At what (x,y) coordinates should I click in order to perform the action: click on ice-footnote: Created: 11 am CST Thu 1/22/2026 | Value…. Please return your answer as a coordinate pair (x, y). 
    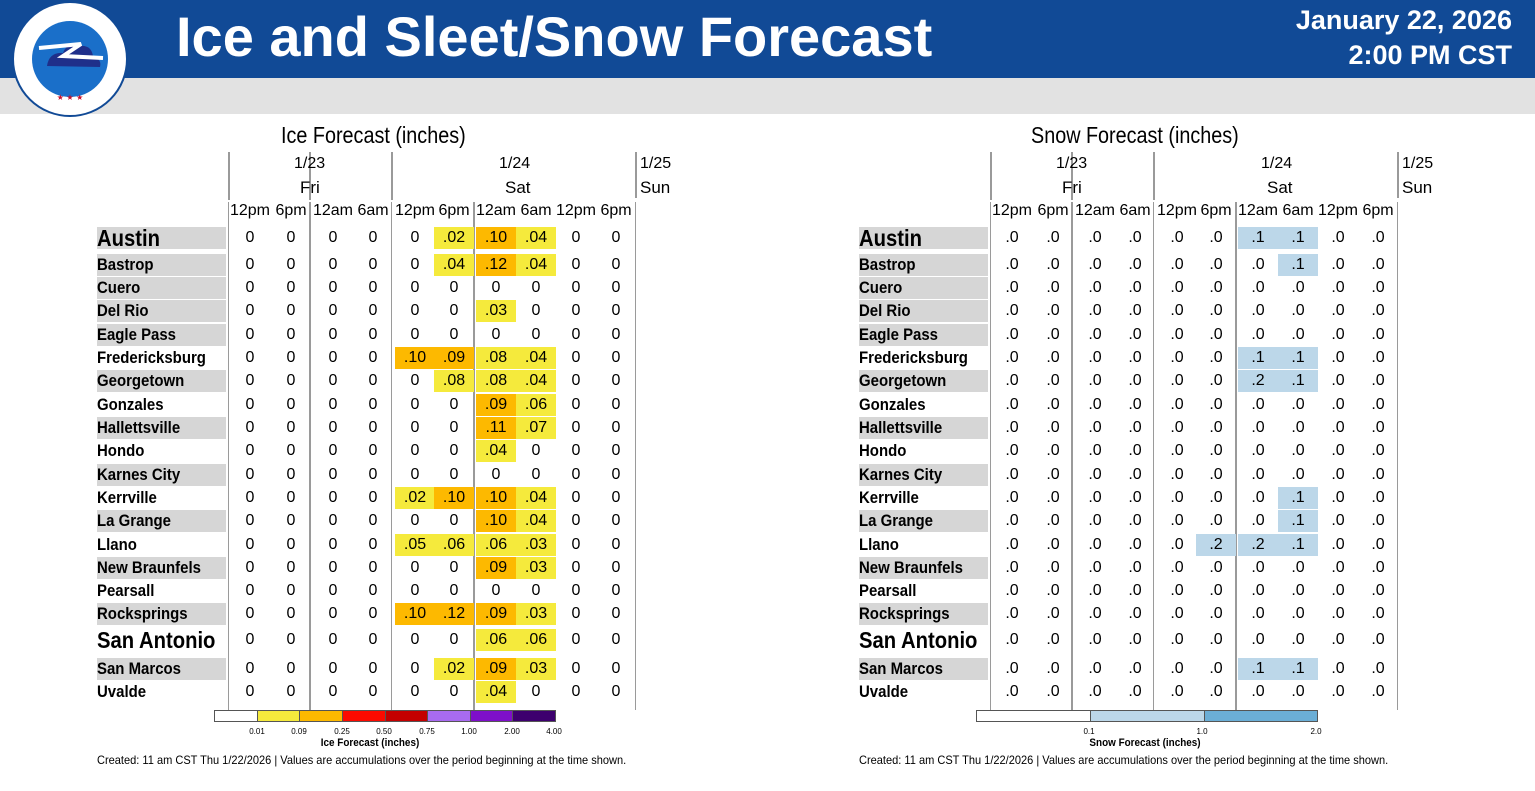
    Looking at the image, I should click on (362, 760).